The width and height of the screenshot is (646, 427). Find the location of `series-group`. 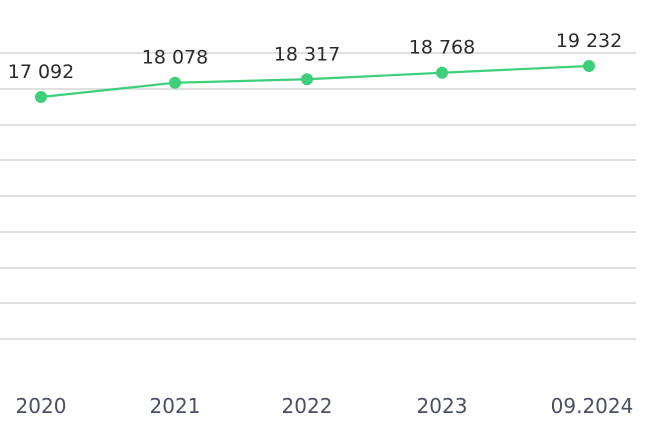

series-group is located at coordinates (315, 81).